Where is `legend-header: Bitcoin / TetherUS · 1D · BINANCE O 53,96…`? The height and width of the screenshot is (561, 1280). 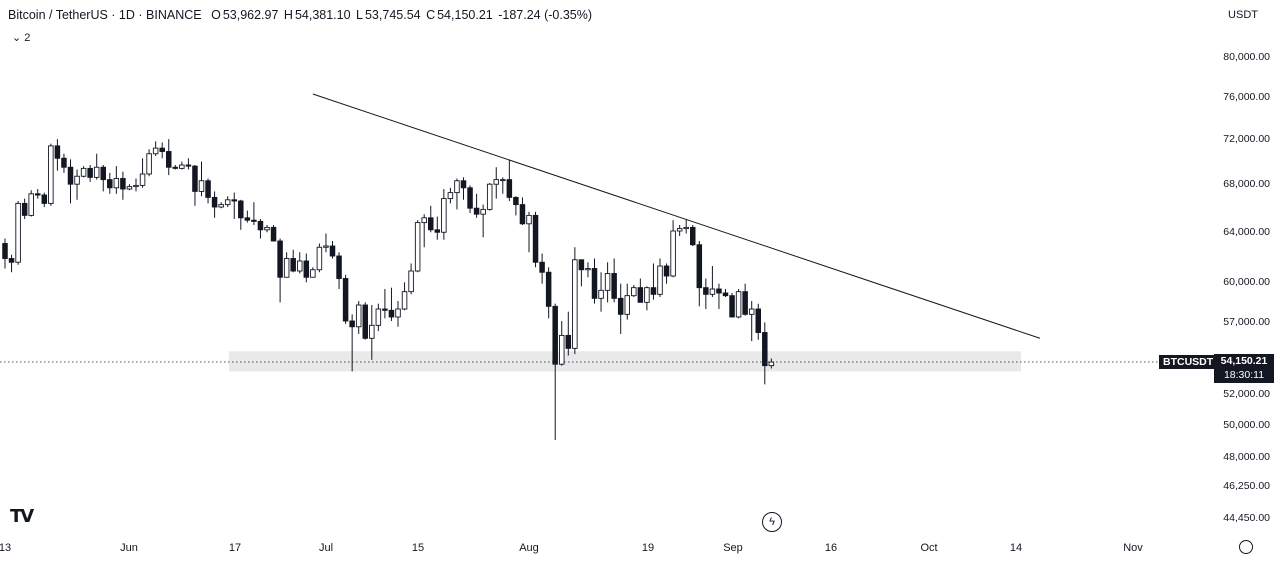
legend-header: Bitcoin / TetherUS · 1D · BINANCE O 53,96… is located at coordinates (301, 15).